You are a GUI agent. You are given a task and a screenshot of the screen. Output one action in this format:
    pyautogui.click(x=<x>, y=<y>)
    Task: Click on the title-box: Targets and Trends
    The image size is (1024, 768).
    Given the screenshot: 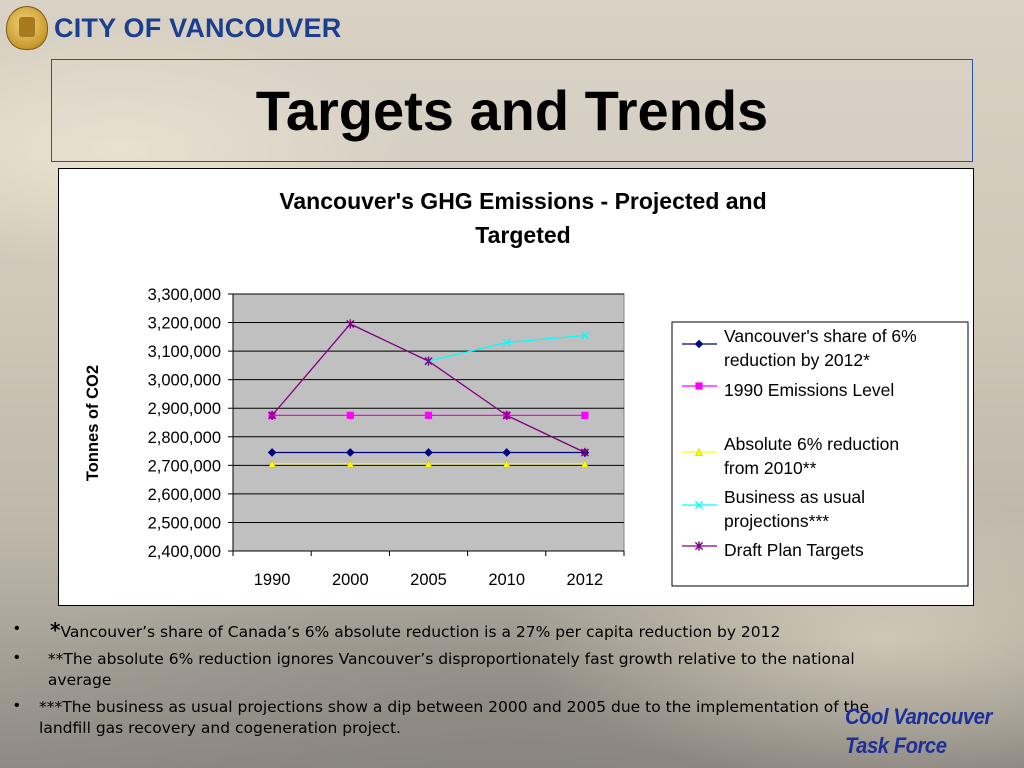 What is the action you would take?
    pyautogui.click(x=512, y=110)
    